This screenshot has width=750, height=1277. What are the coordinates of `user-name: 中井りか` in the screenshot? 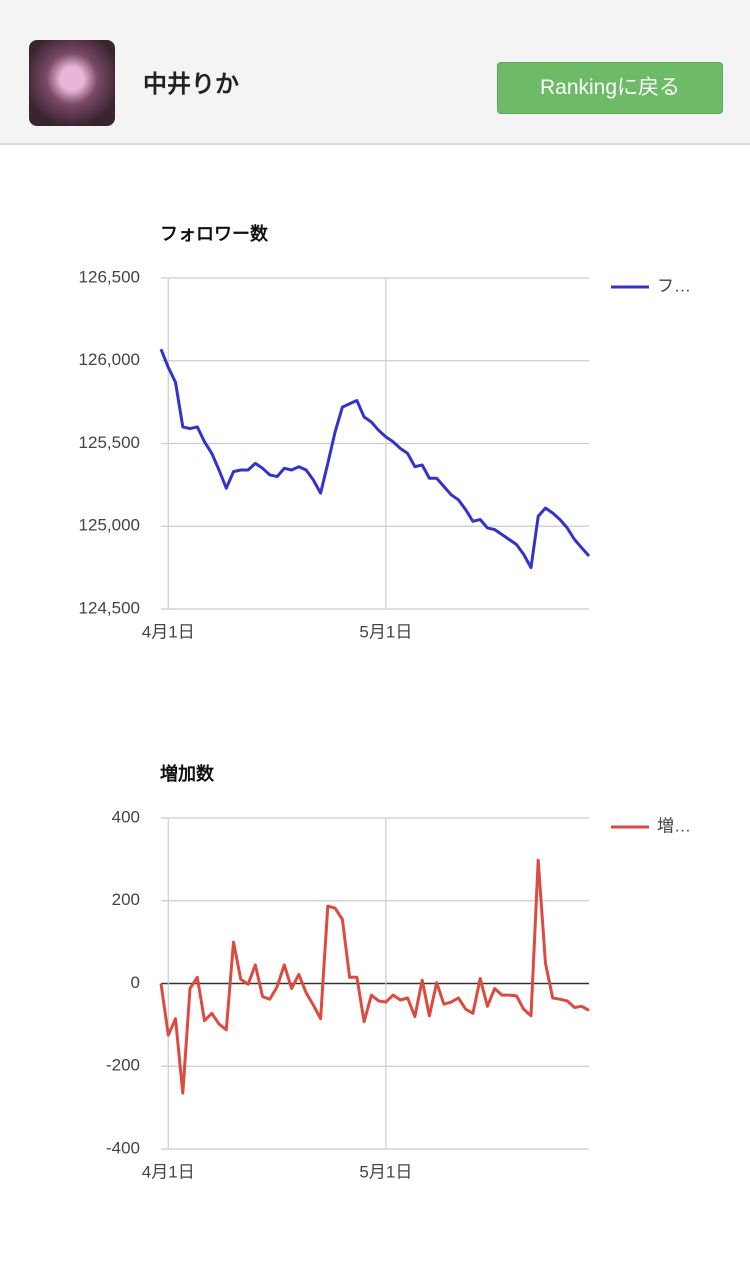 It's located at (191, 84).